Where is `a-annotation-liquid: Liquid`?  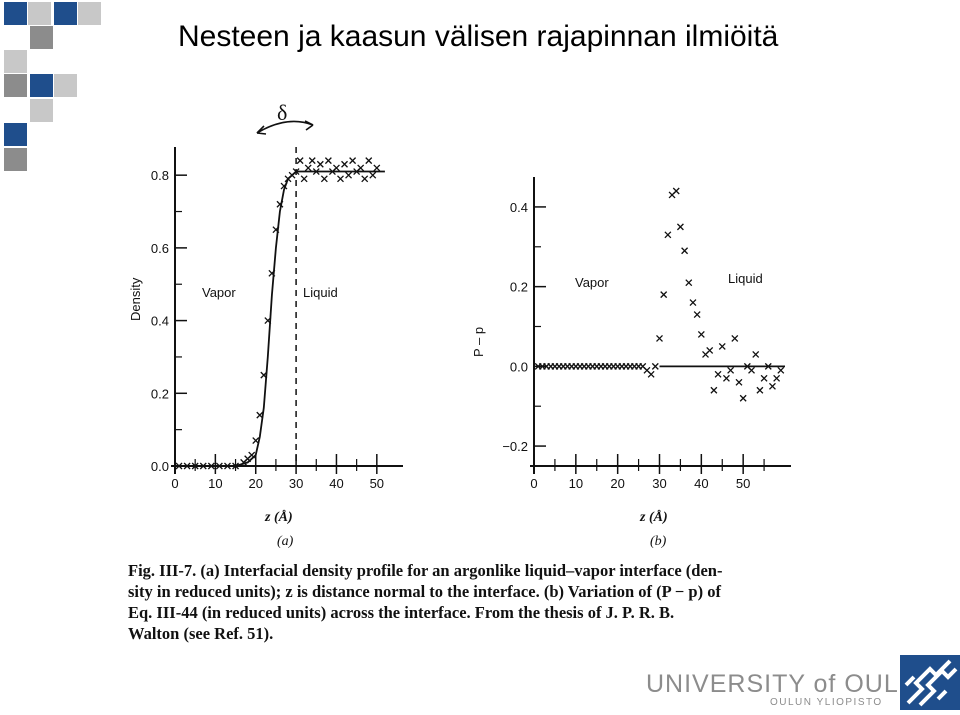 a-annotation-liquid: Liquid is located at coordinates (320, 292).